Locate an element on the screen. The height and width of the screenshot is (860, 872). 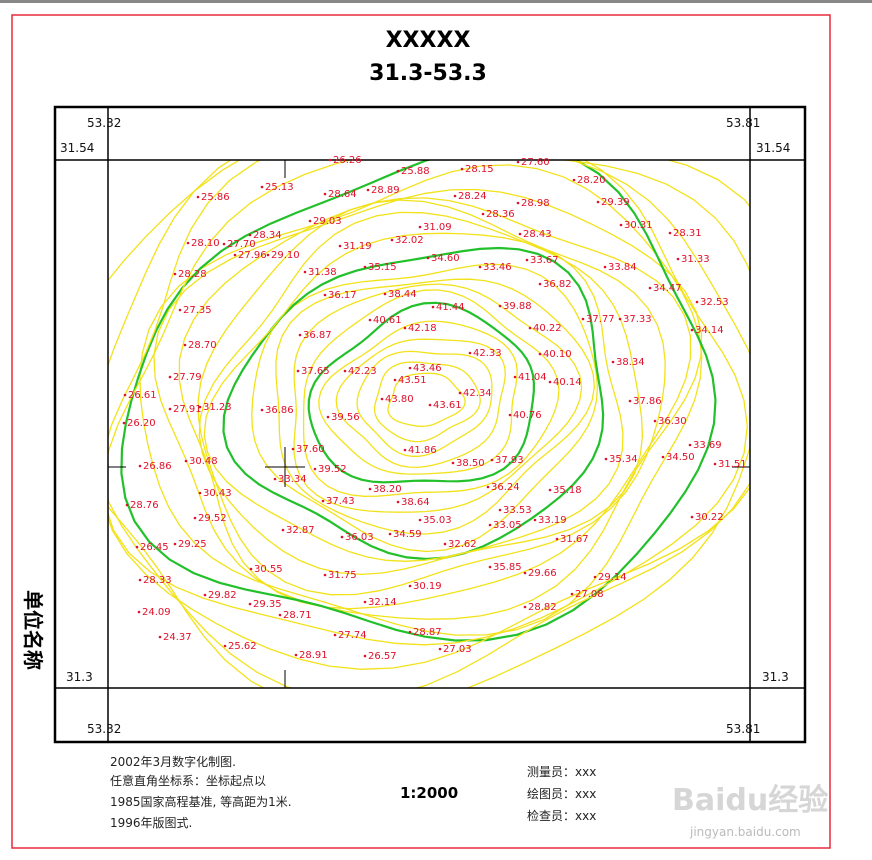
spot-height: 33.53 is located at coordinates (517, 510).